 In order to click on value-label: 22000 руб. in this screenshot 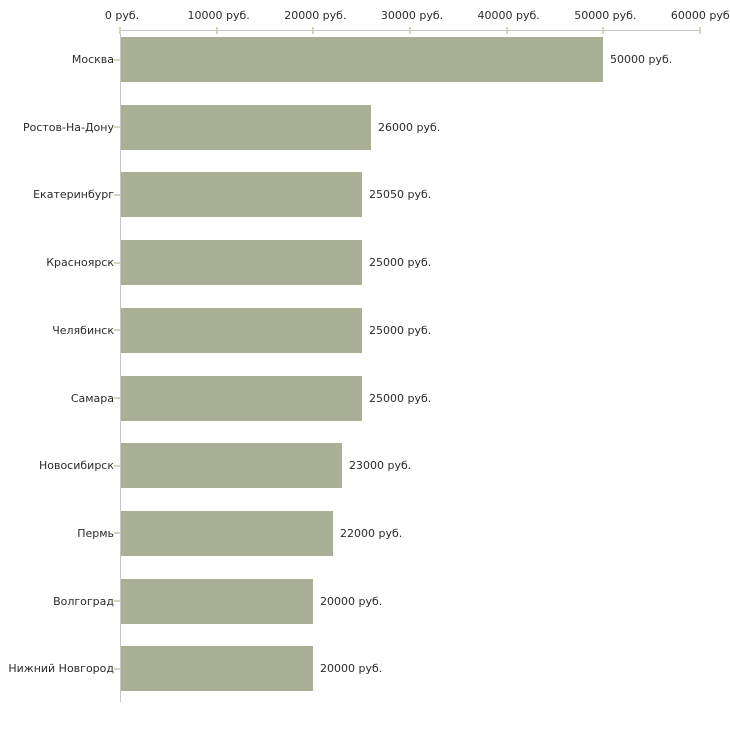, I will do `click(371, 533)`.